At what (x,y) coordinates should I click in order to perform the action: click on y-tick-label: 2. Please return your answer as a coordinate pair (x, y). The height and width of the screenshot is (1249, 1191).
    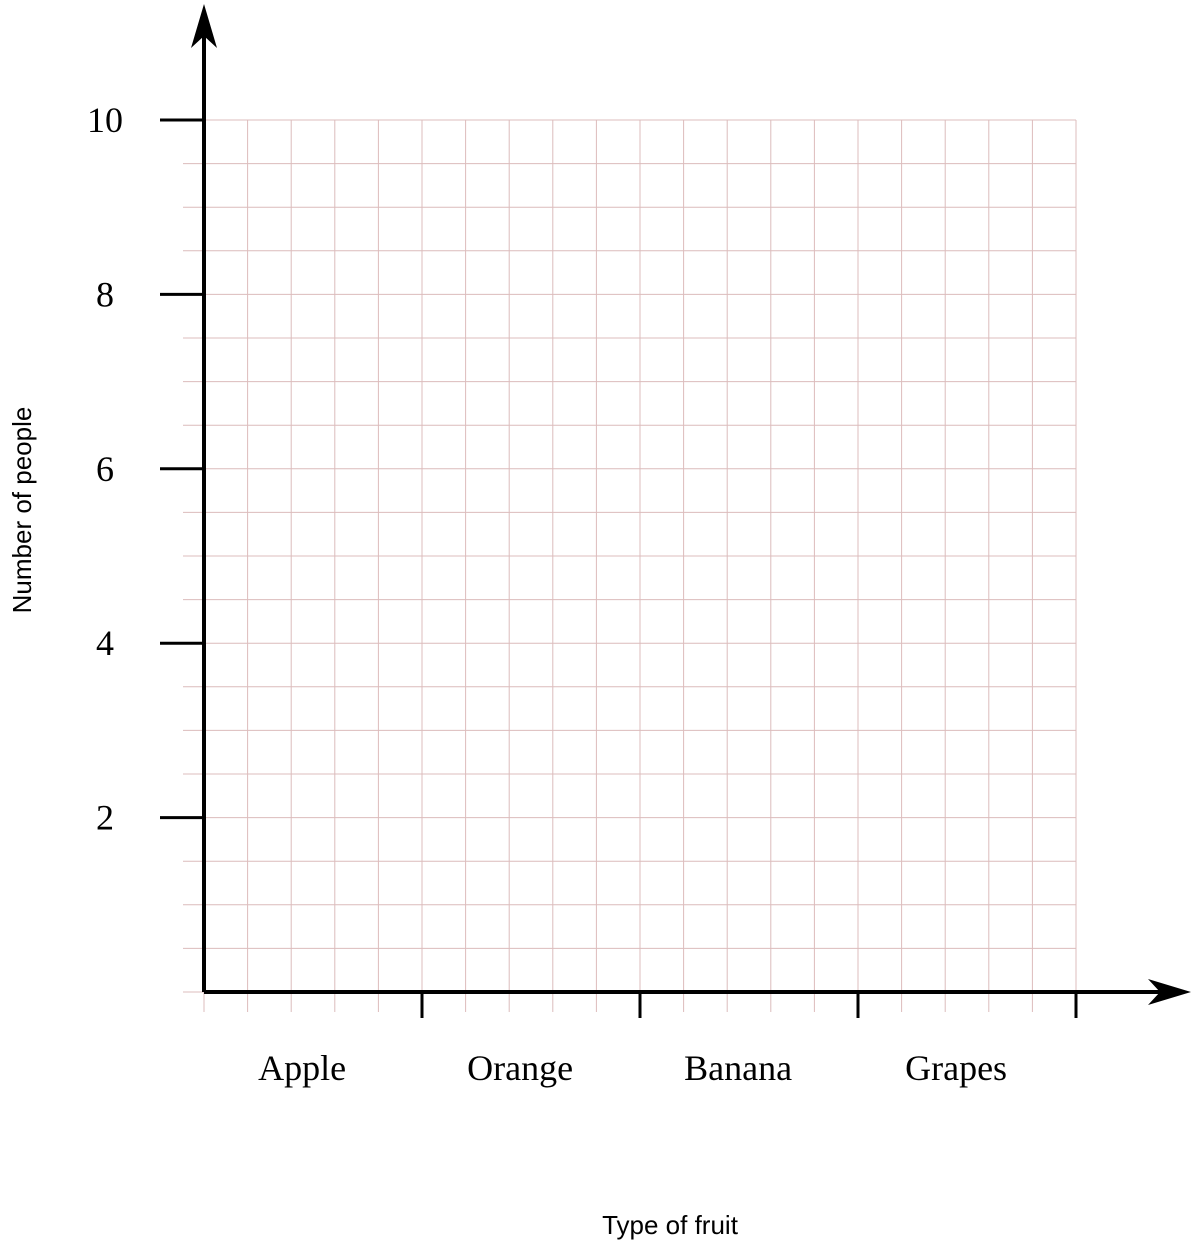
    Looking at the image, I should click on (105, 818).